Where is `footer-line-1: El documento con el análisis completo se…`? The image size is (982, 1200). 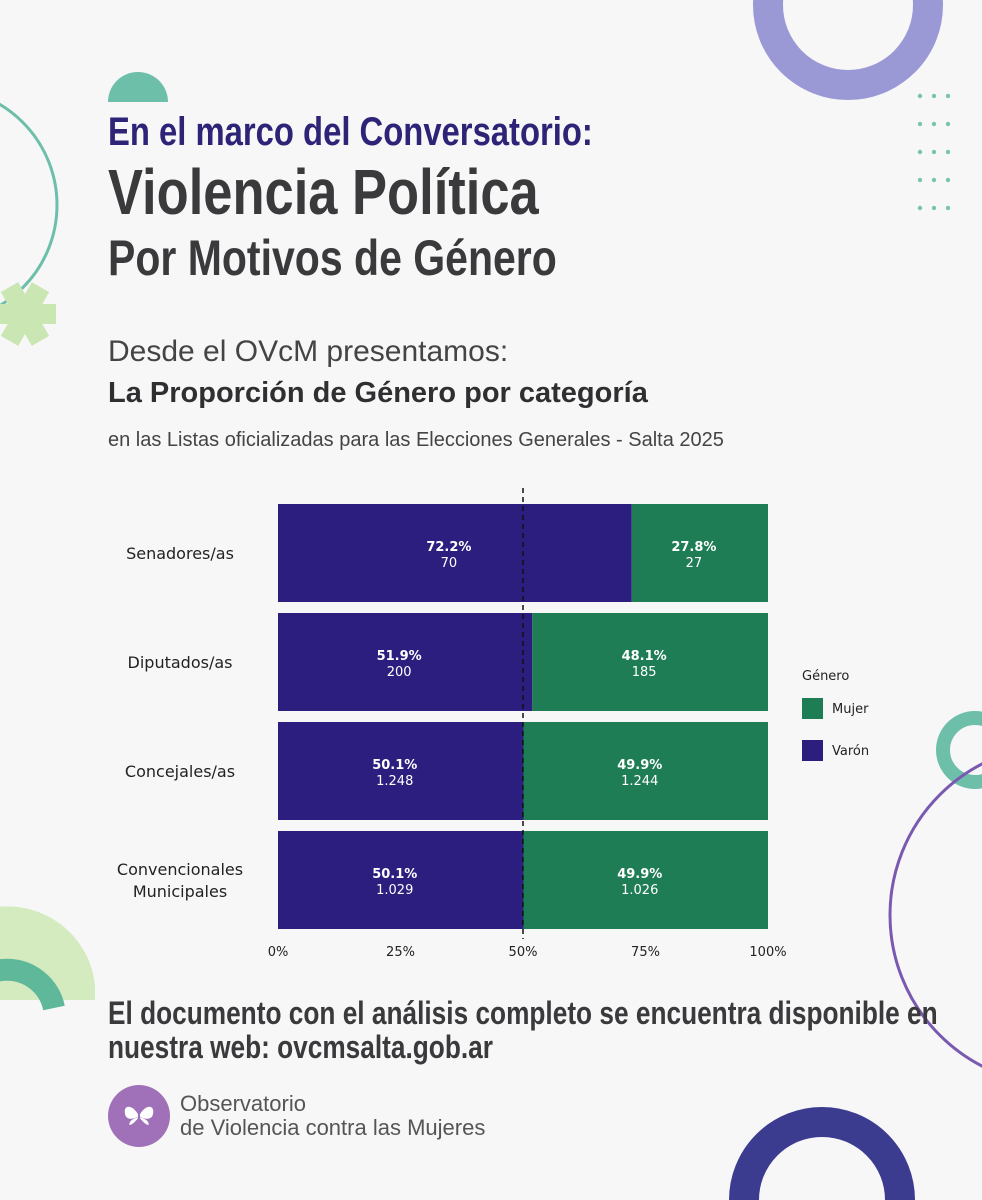
footer-line-1: El documento con el análisis completo se… is located at coordinates (523, 1013).